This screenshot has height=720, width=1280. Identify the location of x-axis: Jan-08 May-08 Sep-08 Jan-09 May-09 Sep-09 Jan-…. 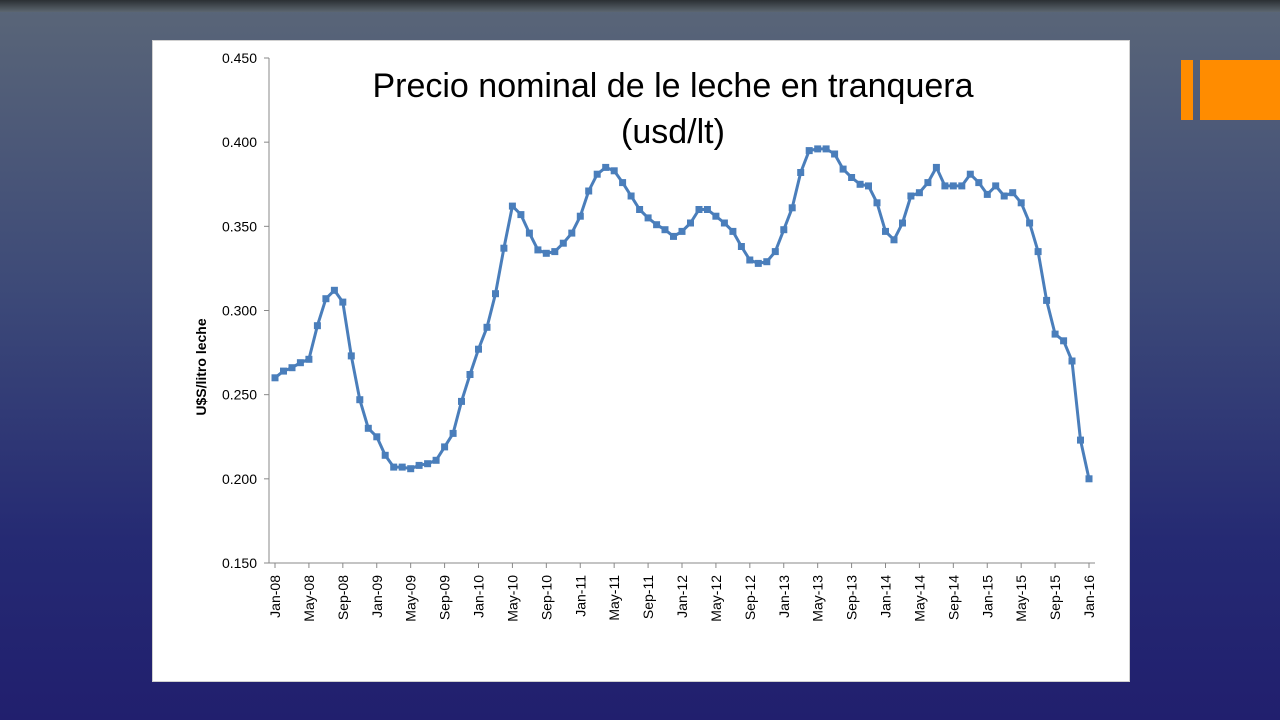
(682, 592).